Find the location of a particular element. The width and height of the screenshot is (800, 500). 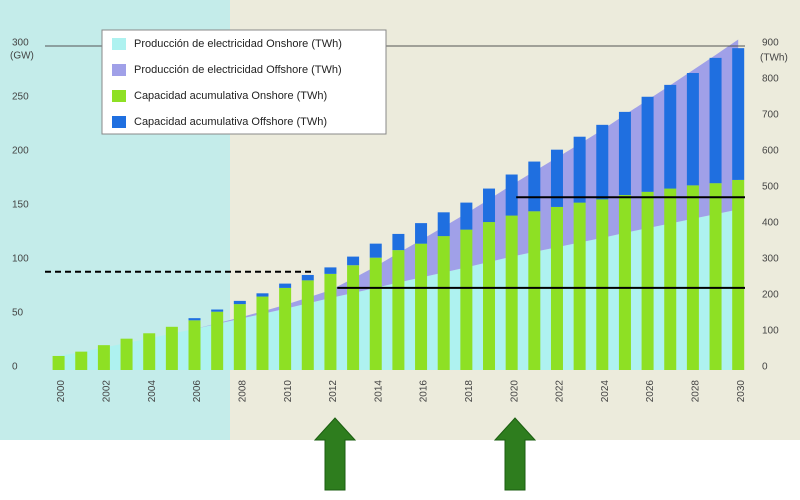

y-tick-label: 0 is located at coordinates (15, 367).